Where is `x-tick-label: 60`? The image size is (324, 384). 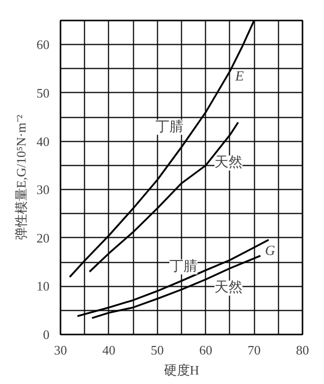 x-tick-label: 60 is located at coordinates (205, 350).